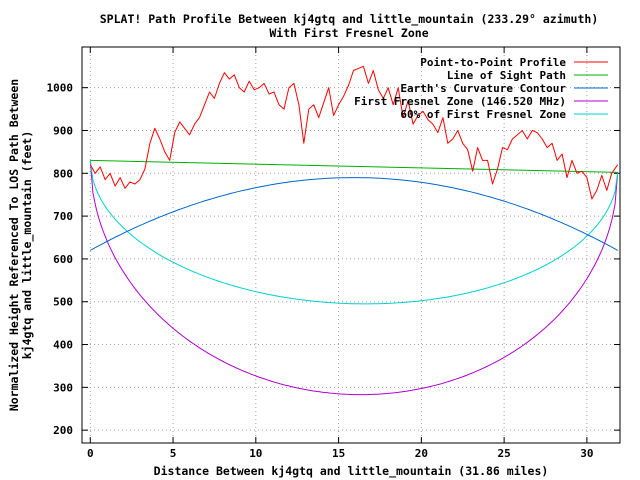 The height and width of the screenshot is (480, 640). What do you see at coordinates (60, 88) in the screenshot?
I see `y-tick-label: 1000` at bounding box center [60, 88].